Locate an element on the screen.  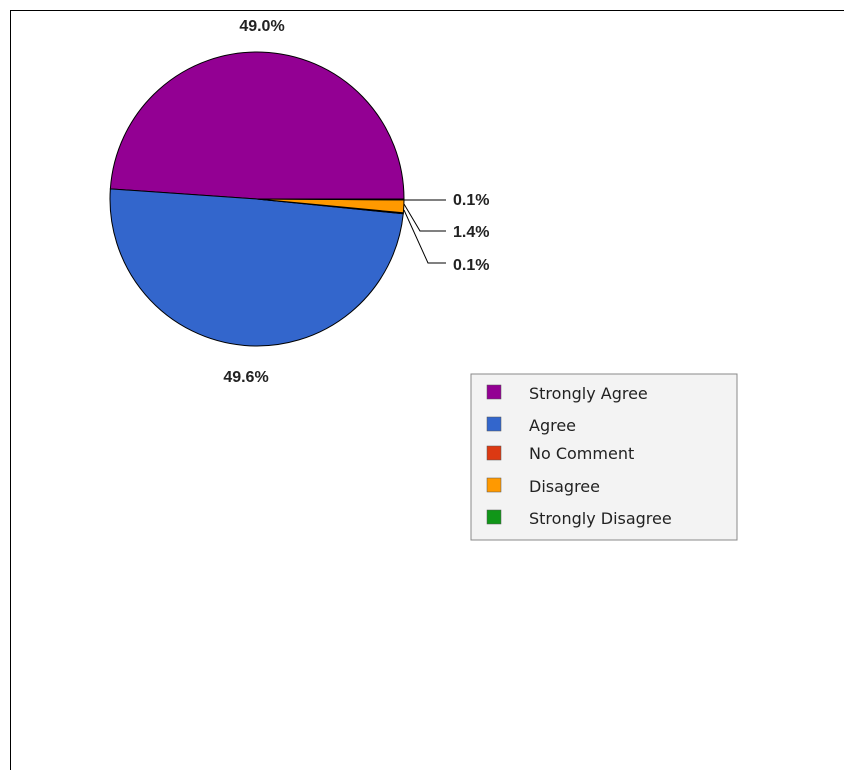
label-agree: 49.6% is located at coordinates (245, 377).